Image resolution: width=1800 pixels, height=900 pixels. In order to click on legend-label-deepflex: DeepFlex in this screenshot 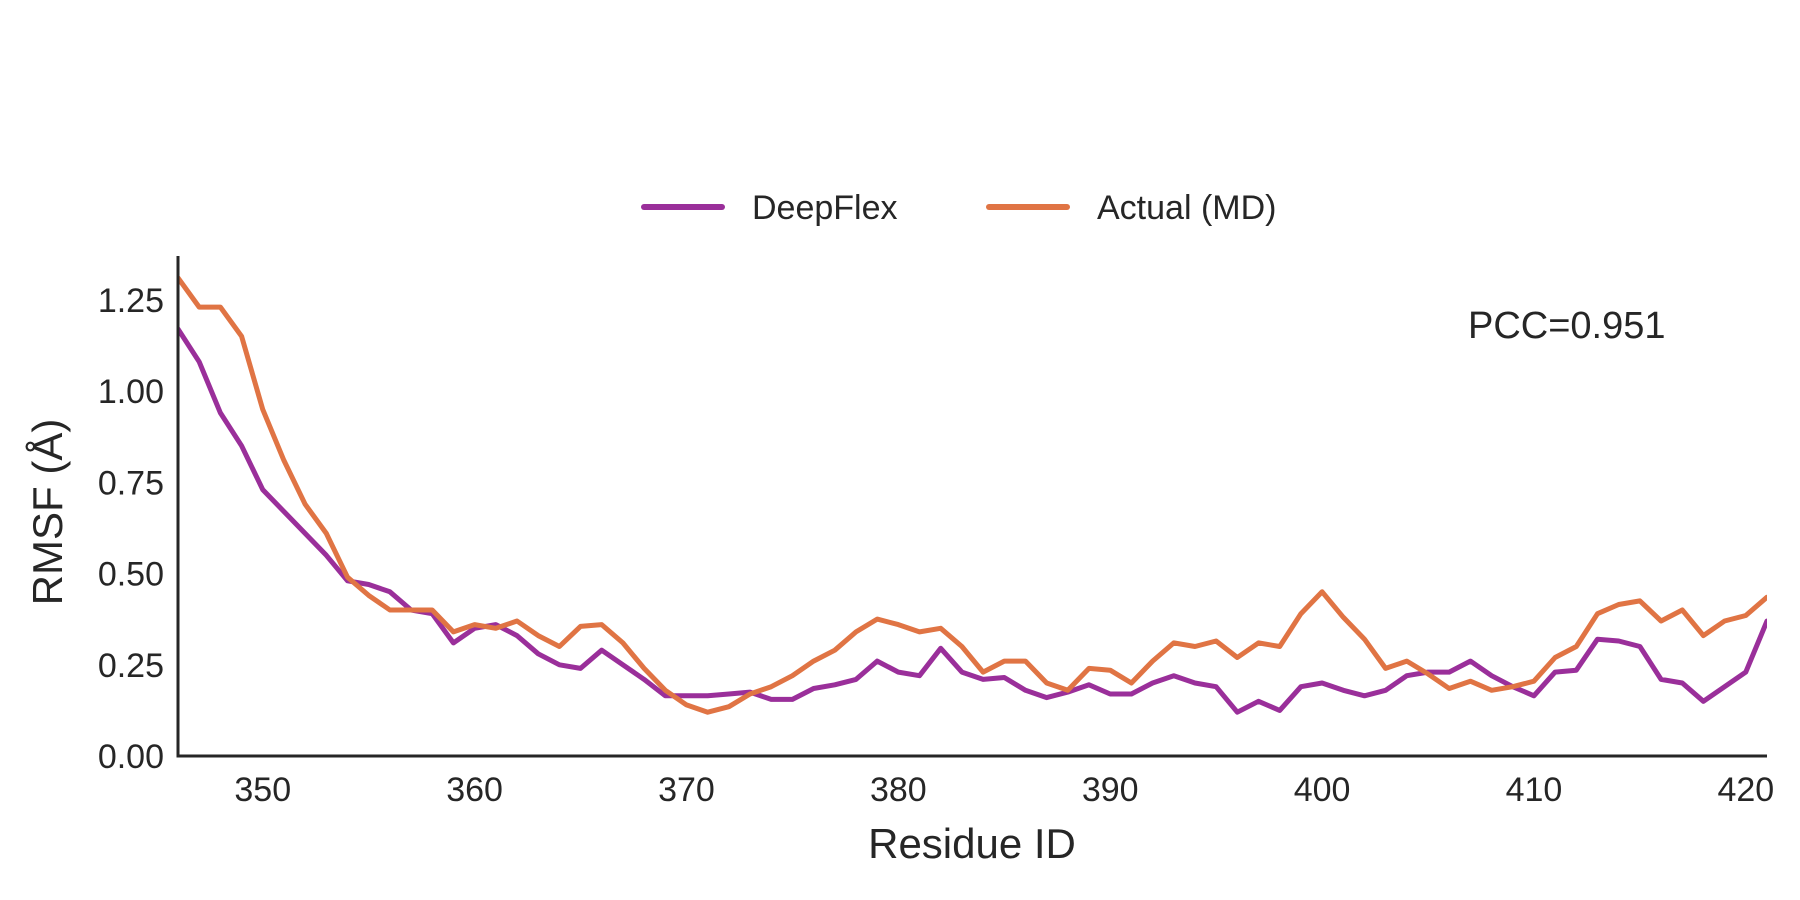, I will do `click(825, 208)`.